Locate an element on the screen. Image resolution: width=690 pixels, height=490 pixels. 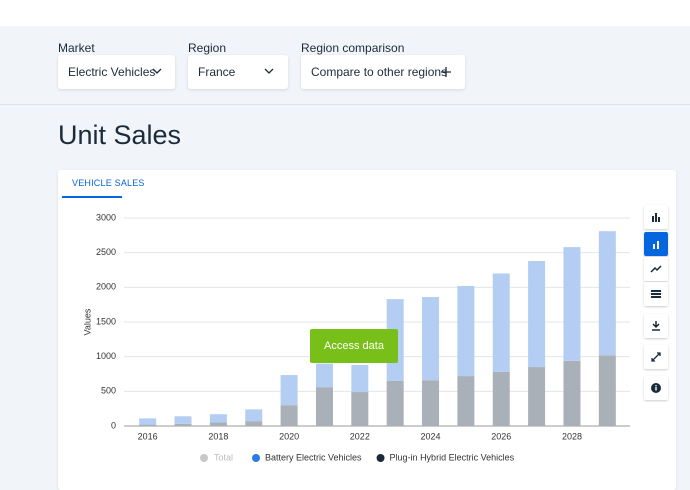
tab-underline is located at coordinates (92, 197).